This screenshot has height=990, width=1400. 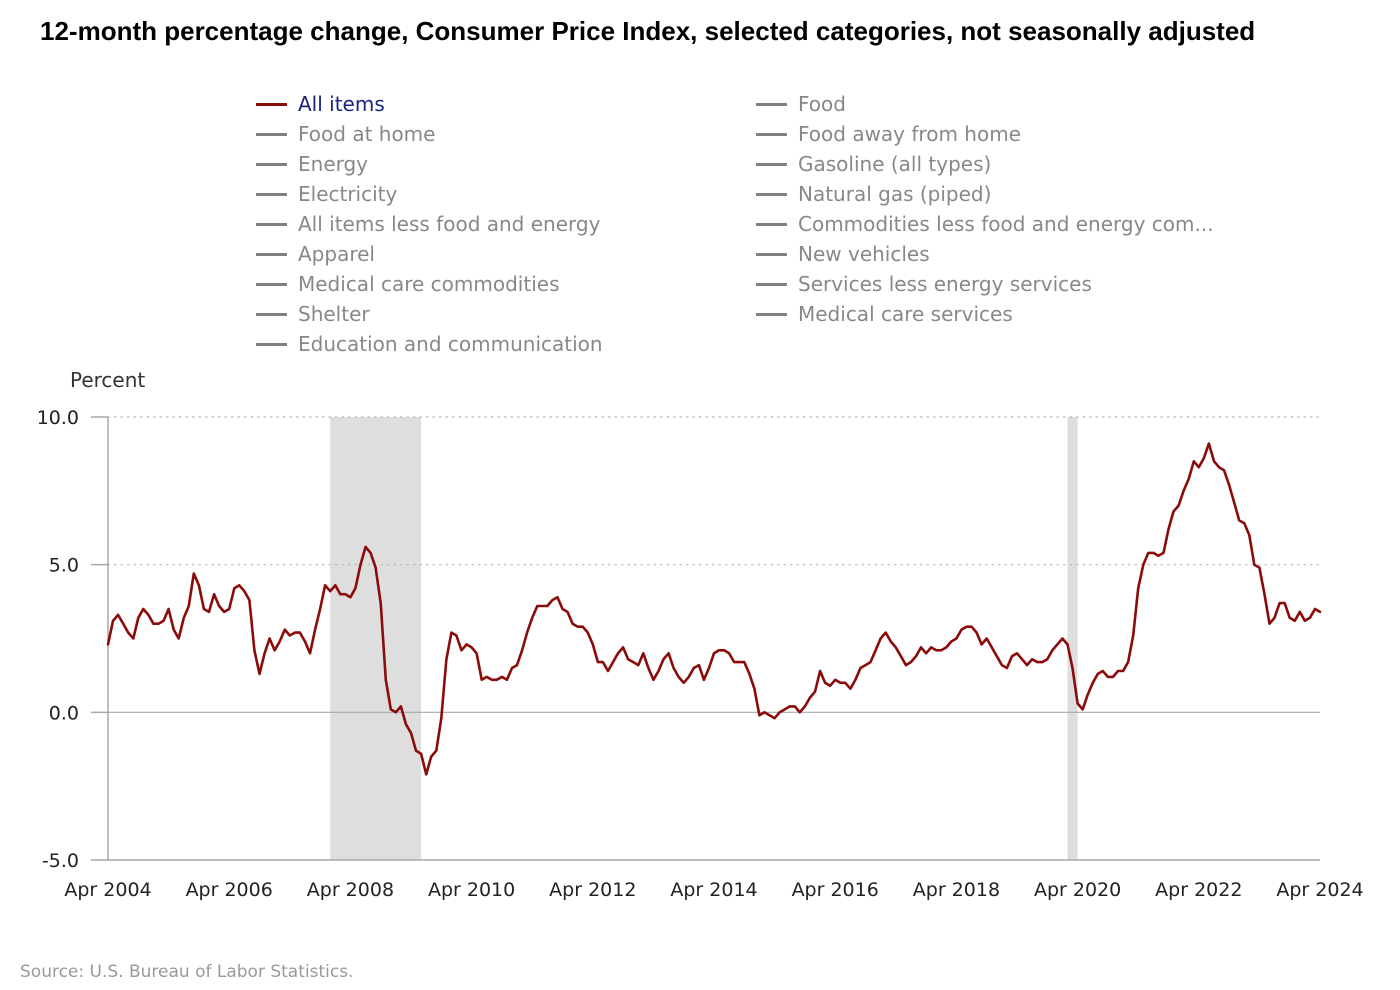 I want to click on legend-item: Natural gas (piped), so click(x=873, y=194).